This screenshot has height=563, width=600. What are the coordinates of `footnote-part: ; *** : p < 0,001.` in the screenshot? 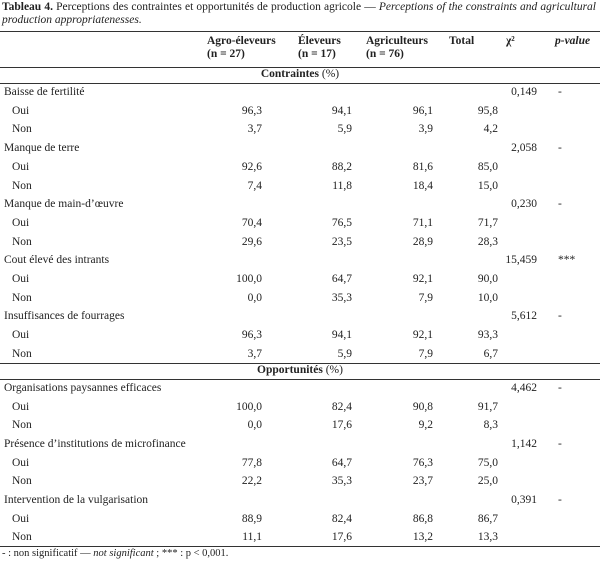 It's located at (192, 554).